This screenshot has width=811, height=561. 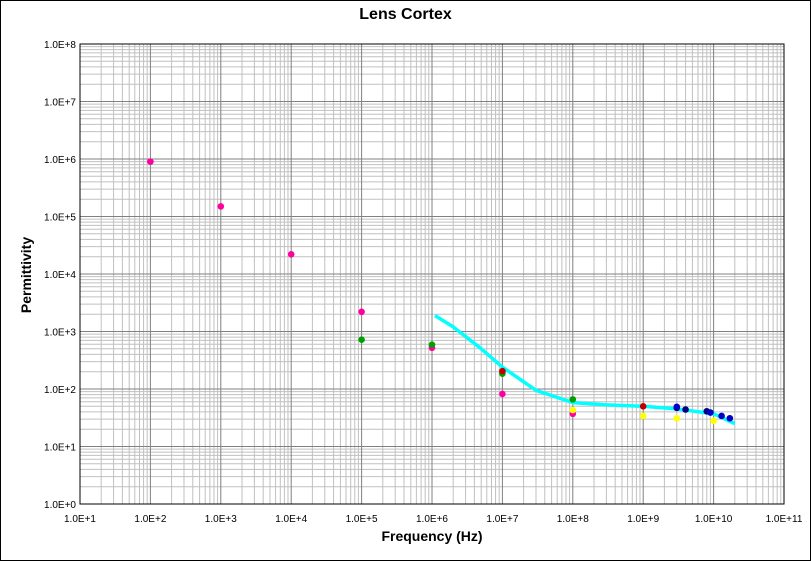 What do you see at coordinates (405, 14) in the screenshot?
I see `chart-title: Lens Cortex` at bounding box center [405, 14].